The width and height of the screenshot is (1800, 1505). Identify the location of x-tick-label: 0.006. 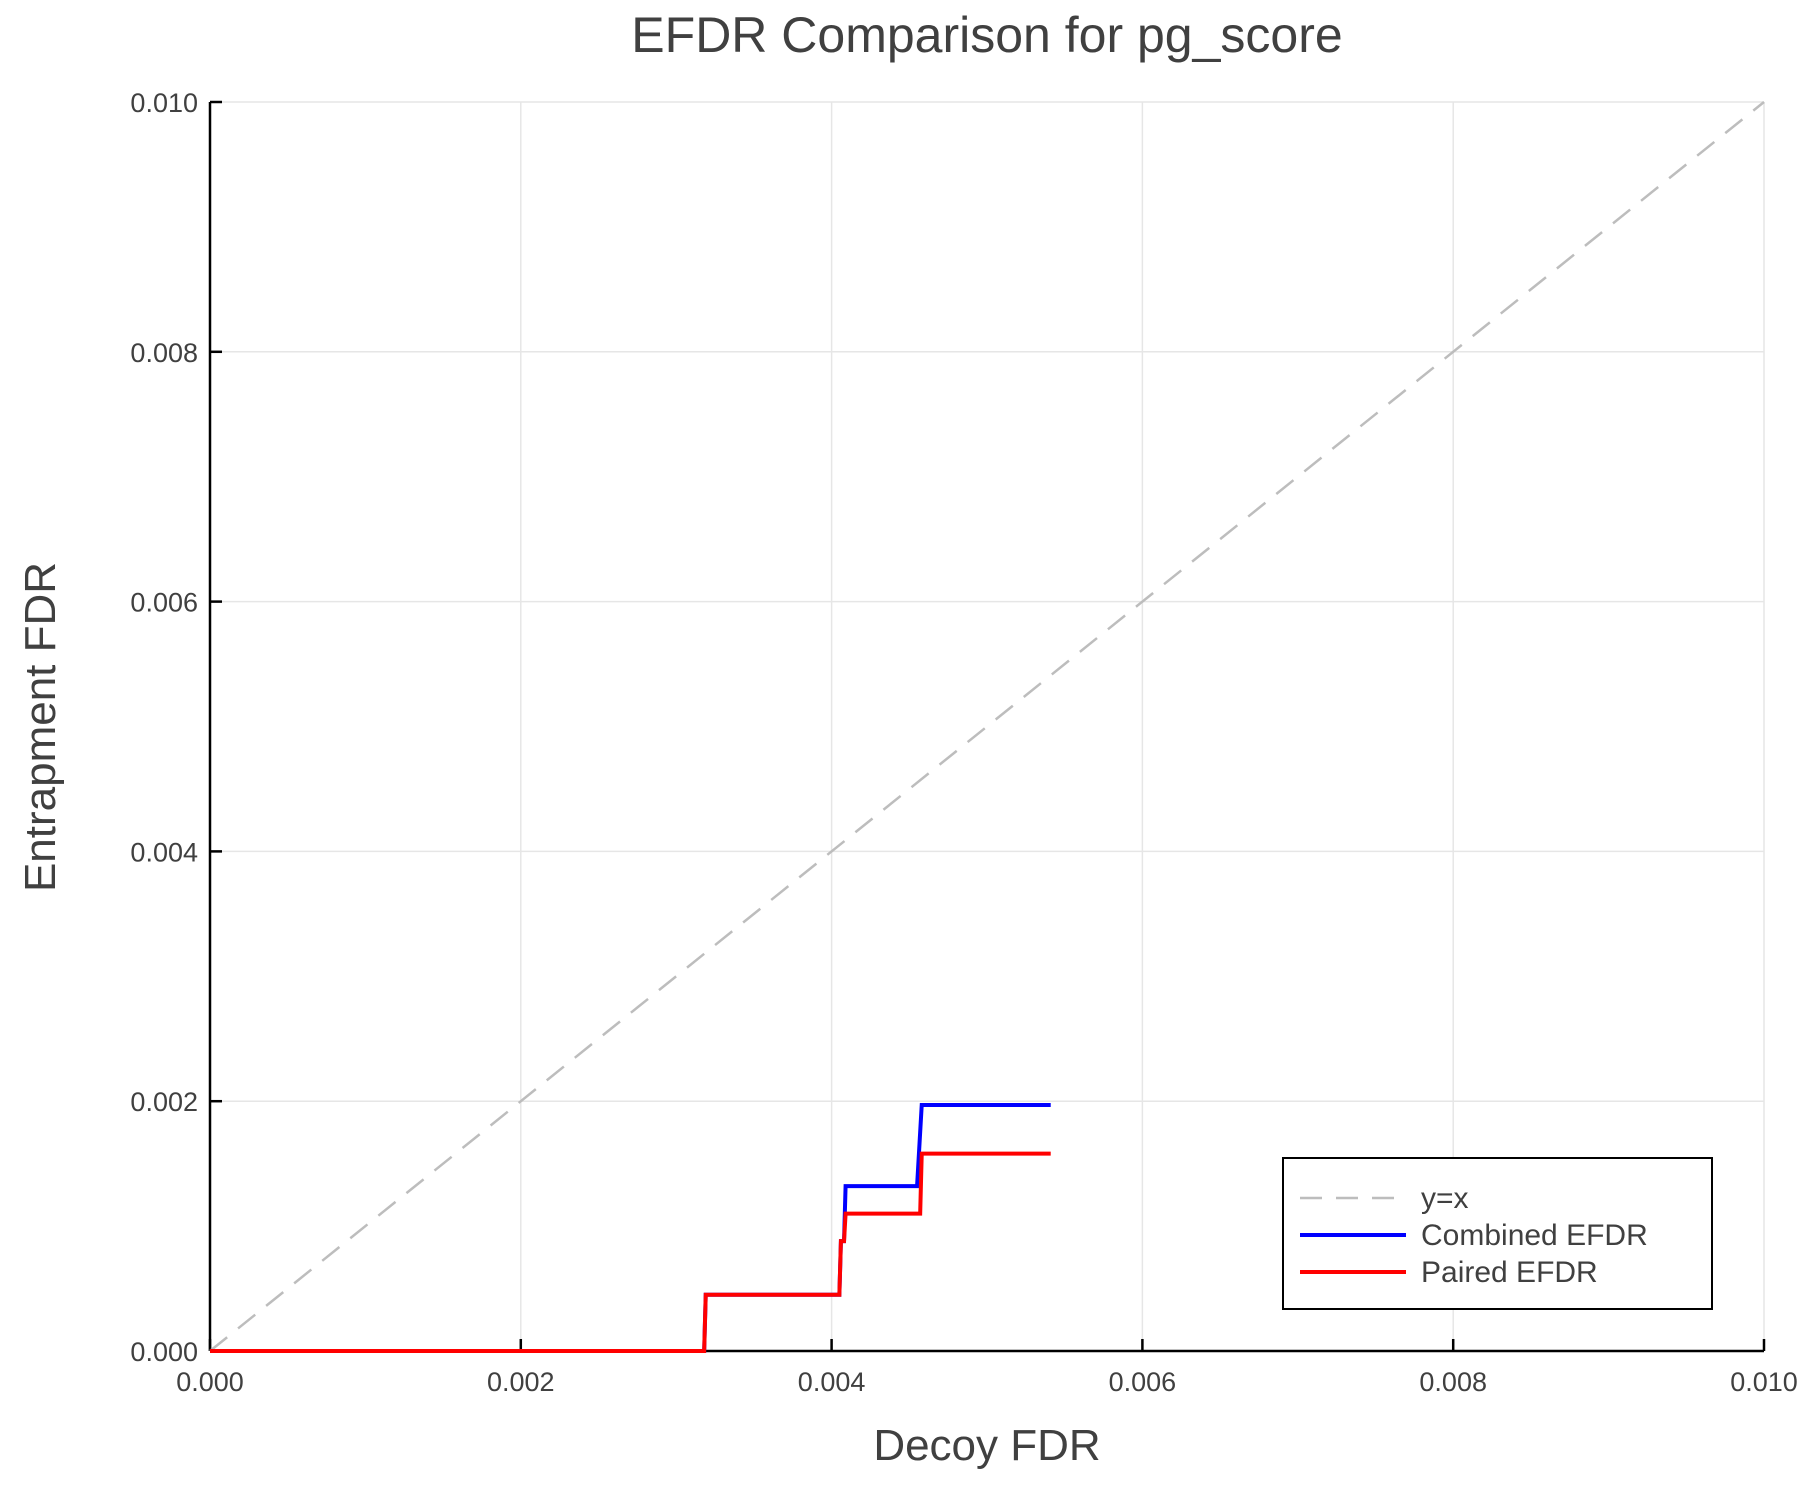
(1143, 1382).